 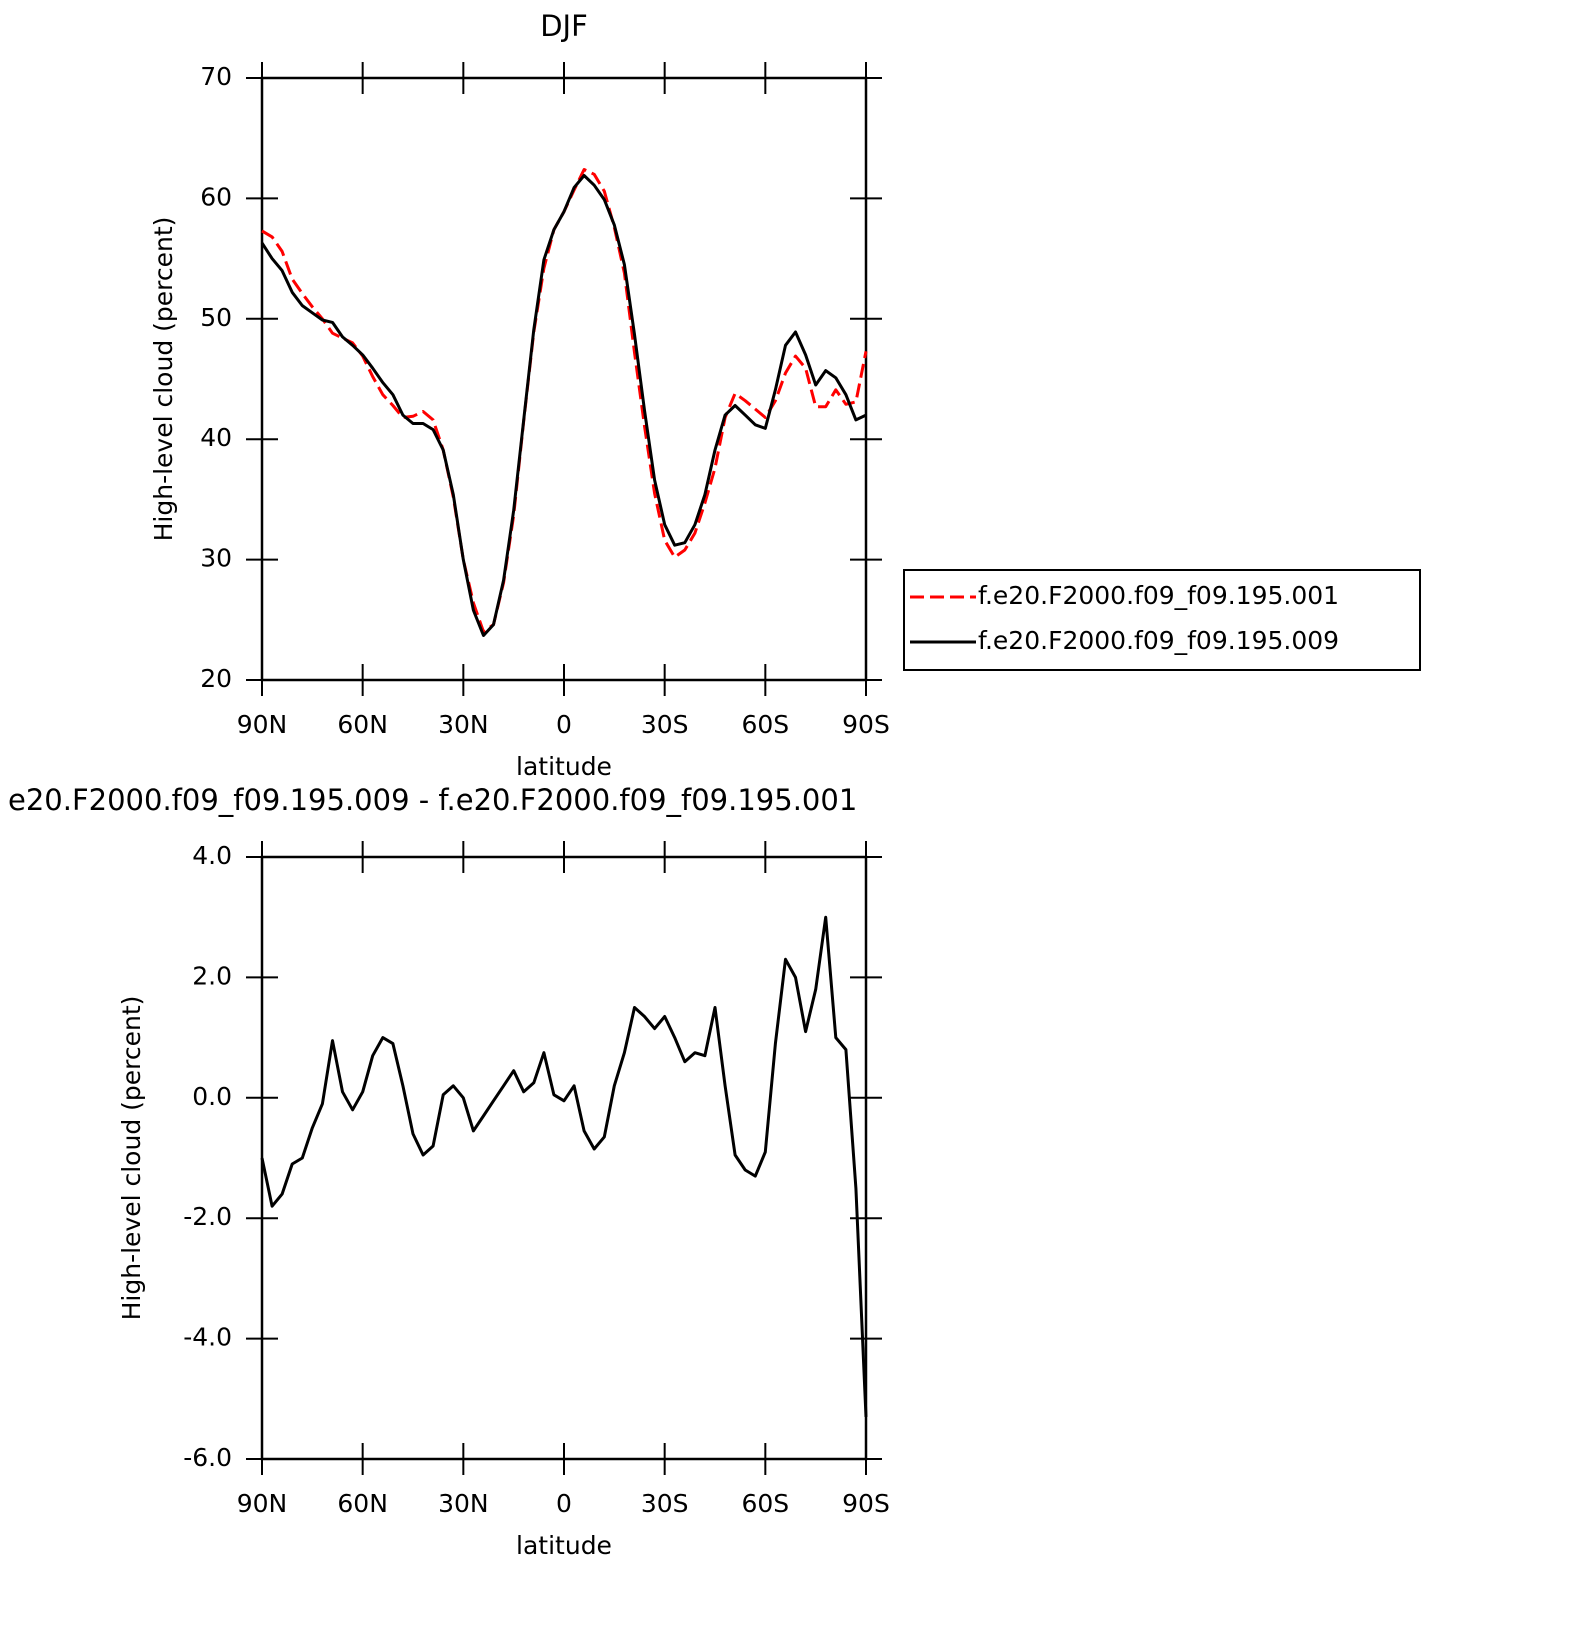 What do you see at coordinates (216, 76) in the screenshot?
I see `y-tick-label: 70` at bounding box center [216, 76].